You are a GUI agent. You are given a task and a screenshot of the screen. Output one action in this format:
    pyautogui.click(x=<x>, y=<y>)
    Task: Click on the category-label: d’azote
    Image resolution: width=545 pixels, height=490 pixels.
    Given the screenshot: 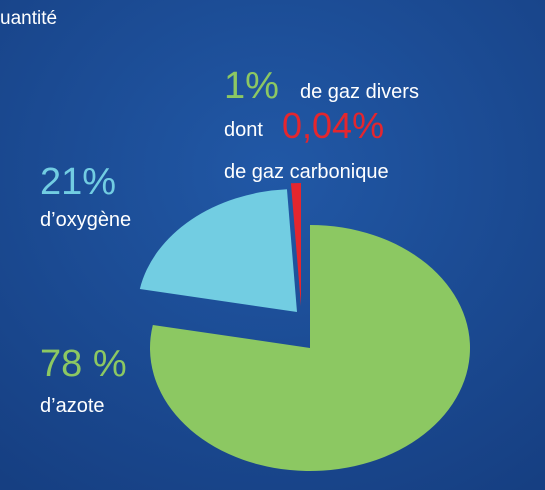 What is the action you would take?
    pyautogui.click(x=72, y=406)
    